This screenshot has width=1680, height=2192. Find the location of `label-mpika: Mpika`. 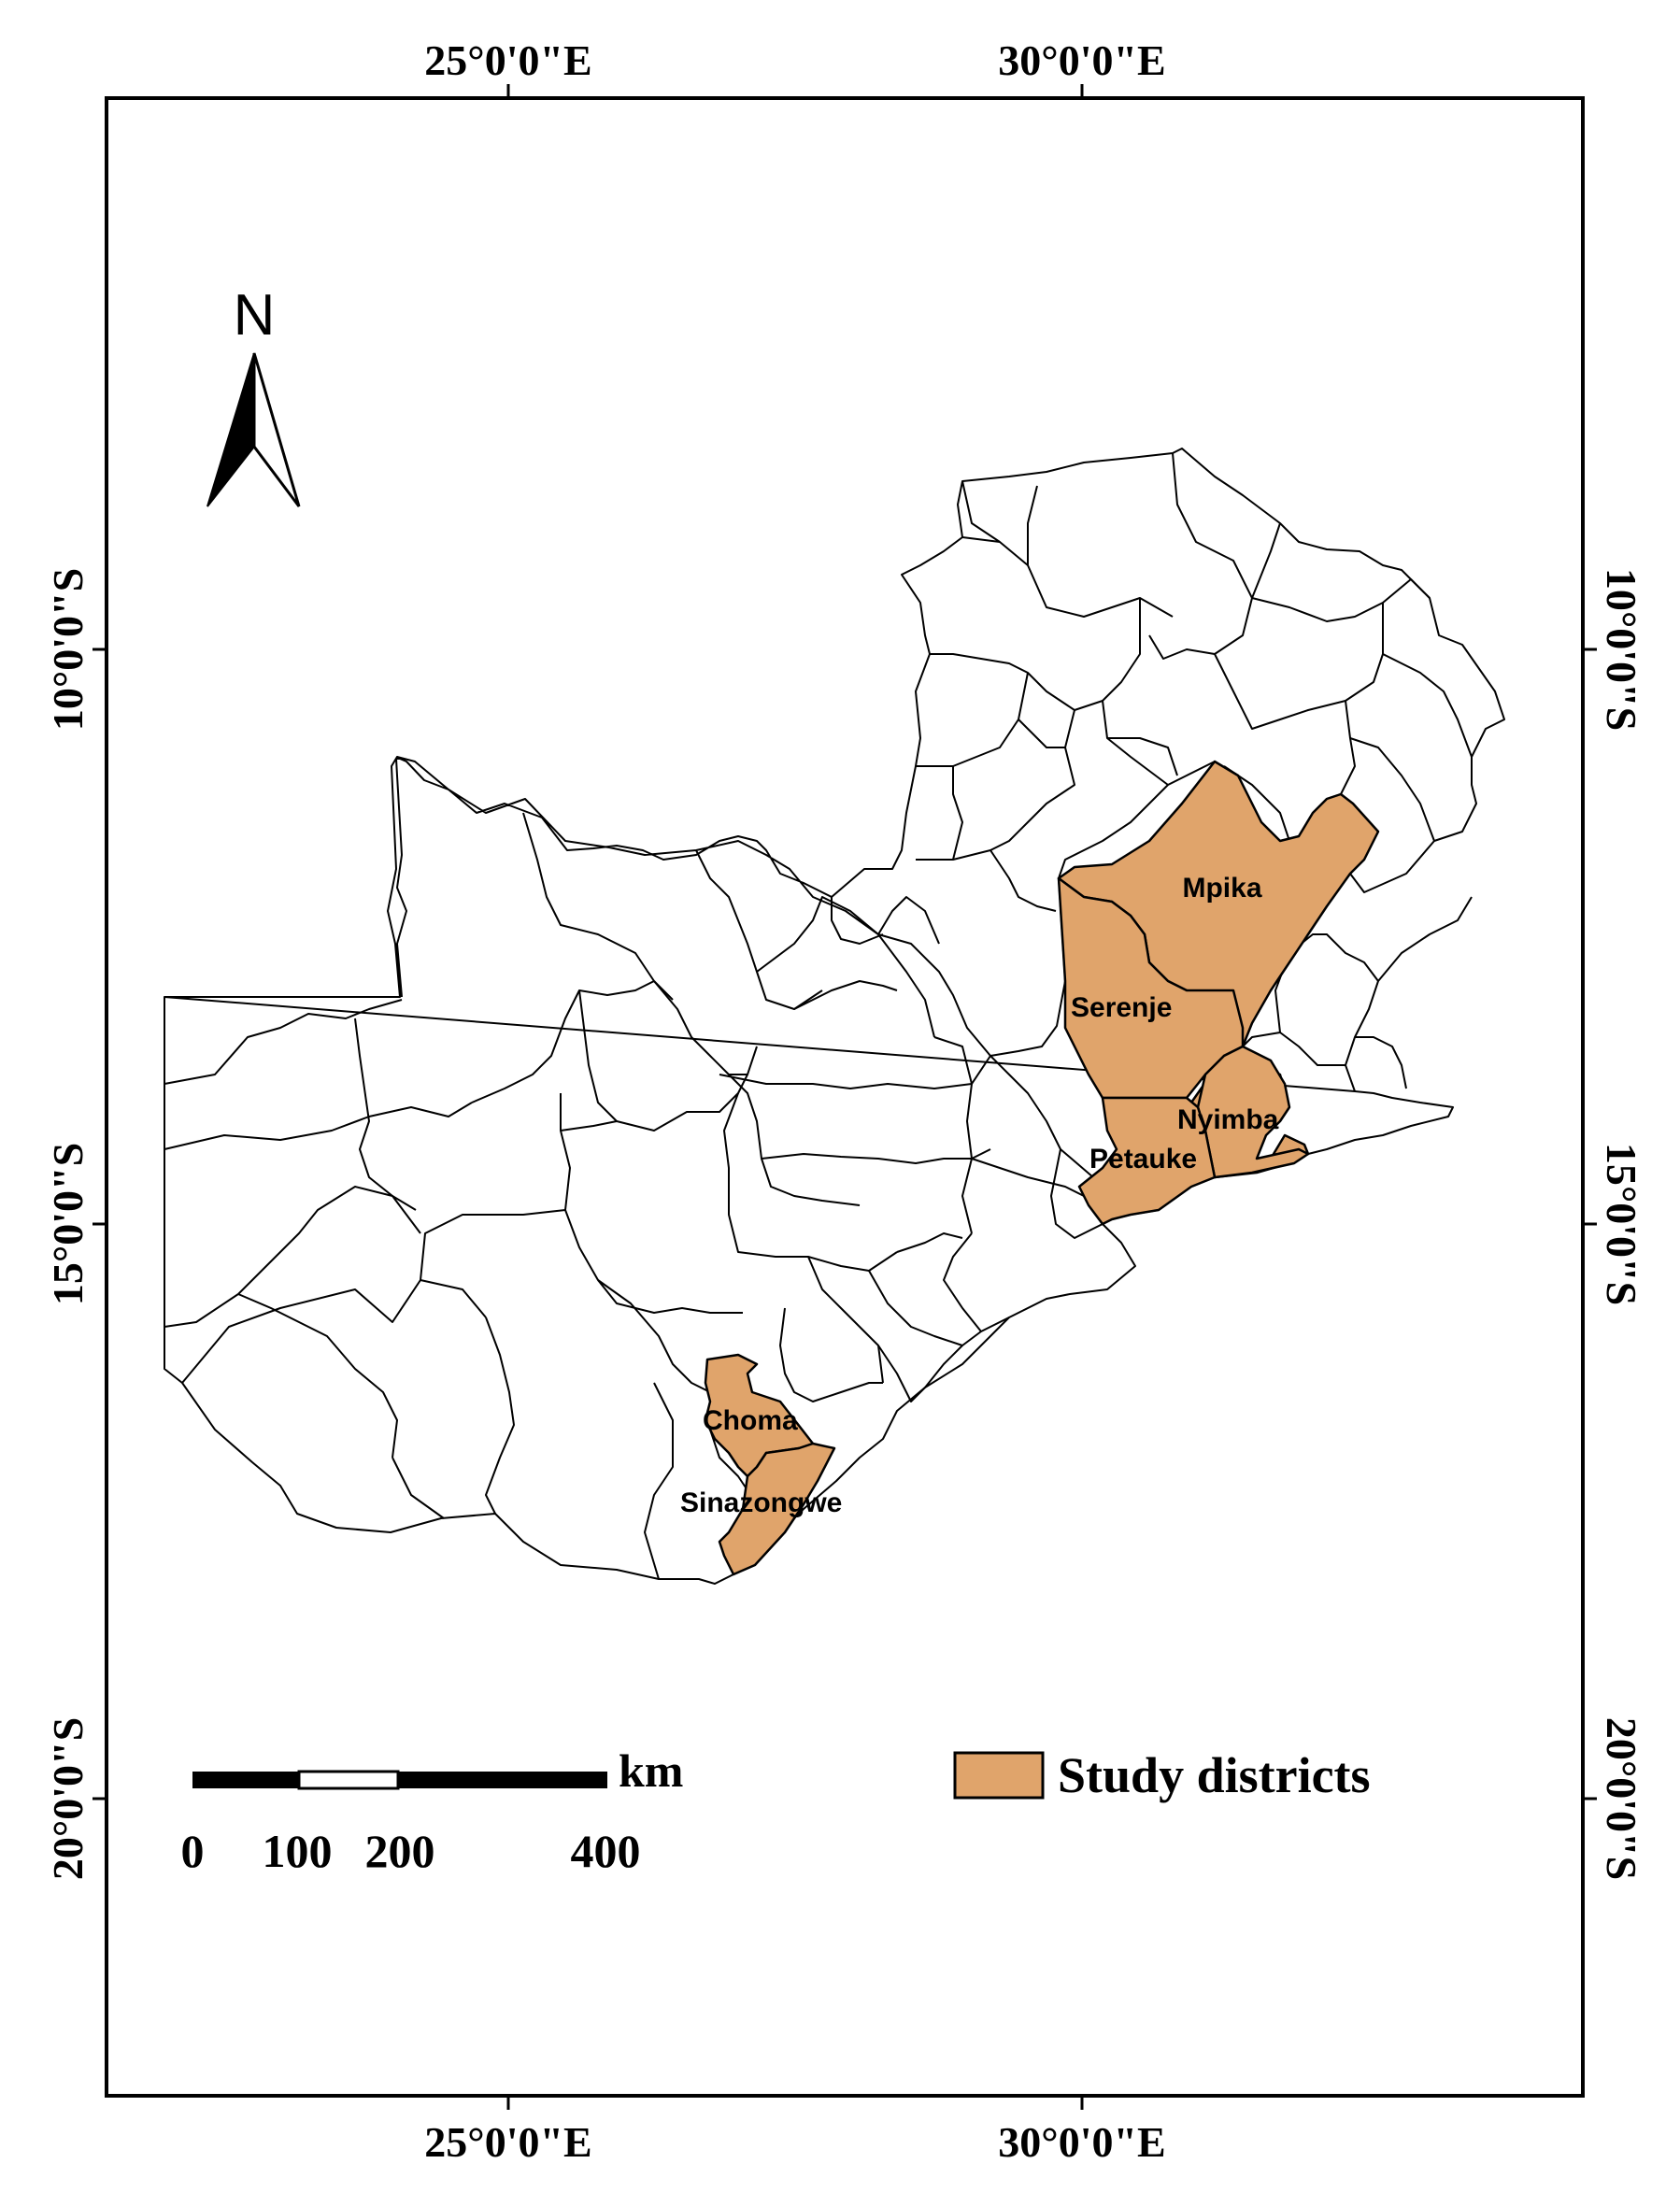

label-mpika: Mpika is located at coordinates (1221, 889).